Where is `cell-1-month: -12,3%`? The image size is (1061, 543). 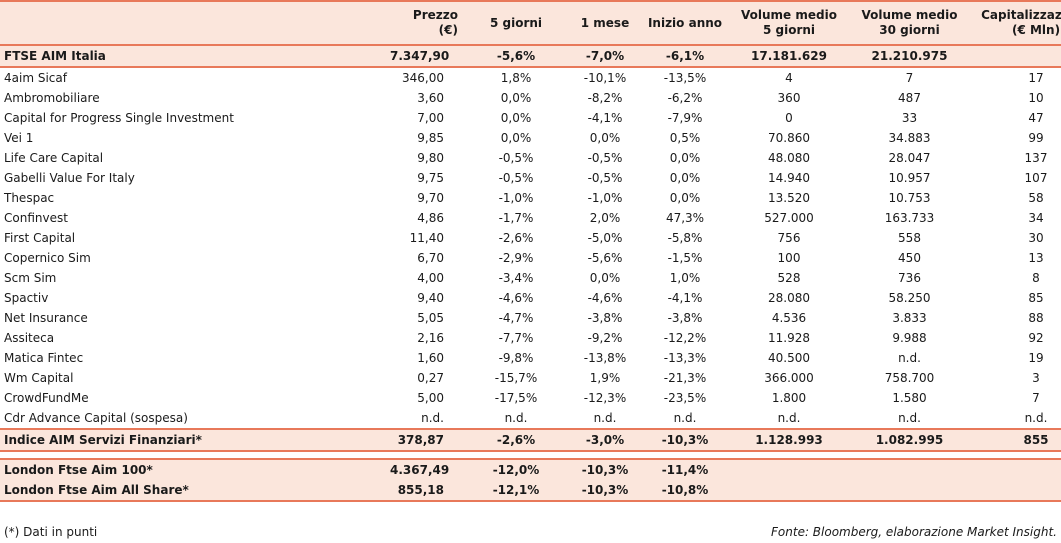
cell-1-month: -12,3% is located at coordinates (605, 398).